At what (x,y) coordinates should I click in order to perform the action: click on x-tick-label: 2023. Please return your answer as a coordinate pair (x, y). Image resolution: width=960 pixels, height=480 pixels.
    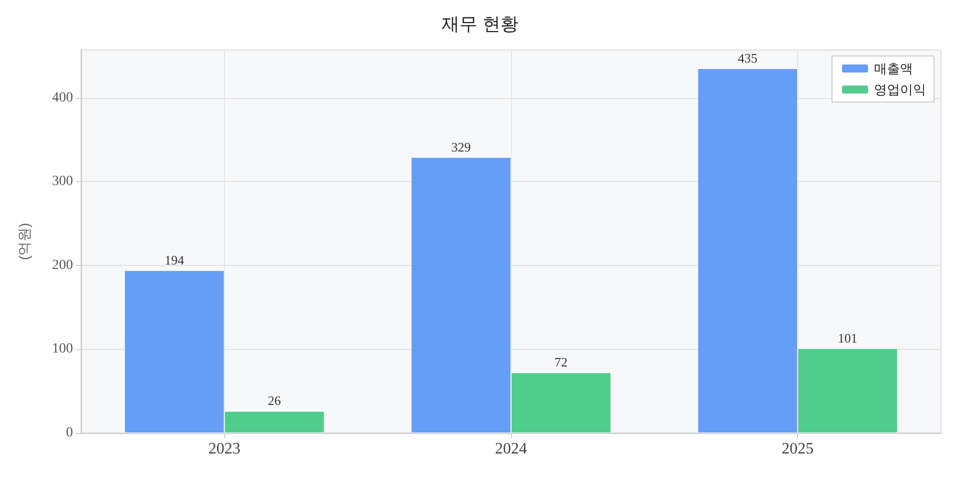
    Looking at the image, I should click on (224, 449).